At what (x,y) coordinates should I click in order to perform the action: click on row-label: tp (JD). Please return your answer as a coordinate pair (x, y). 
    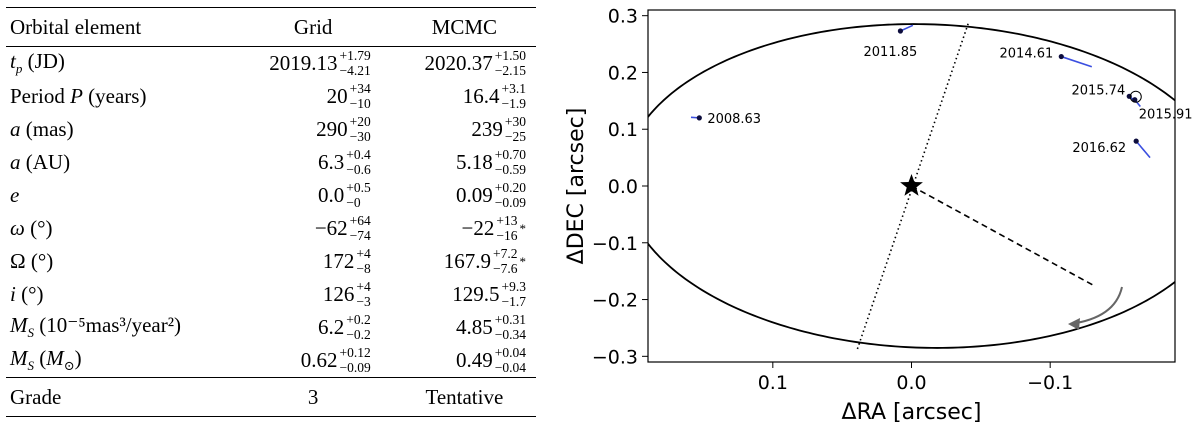
    Looking at the image, I should click on (37, 63).